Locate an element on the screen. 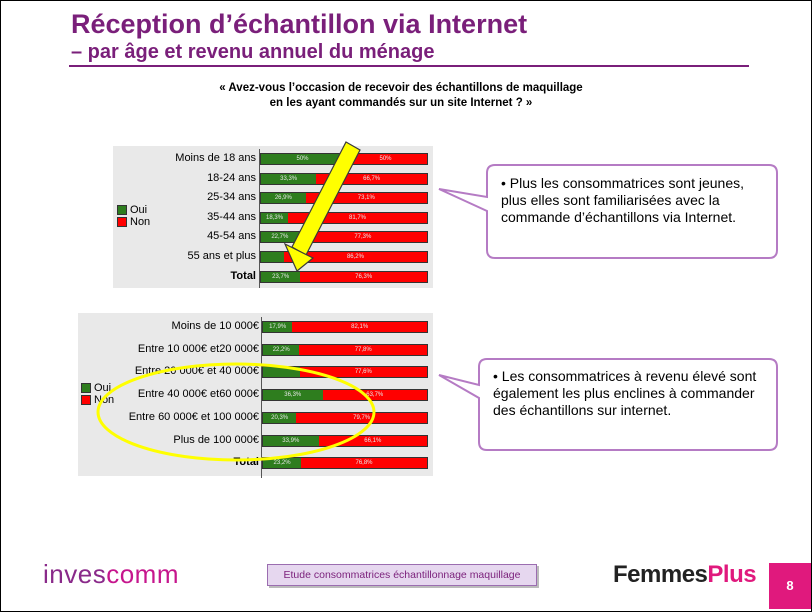 This screenshot has height=612, width=812. chart1-data-label: 66,7% is located at coordinates (372, 178).